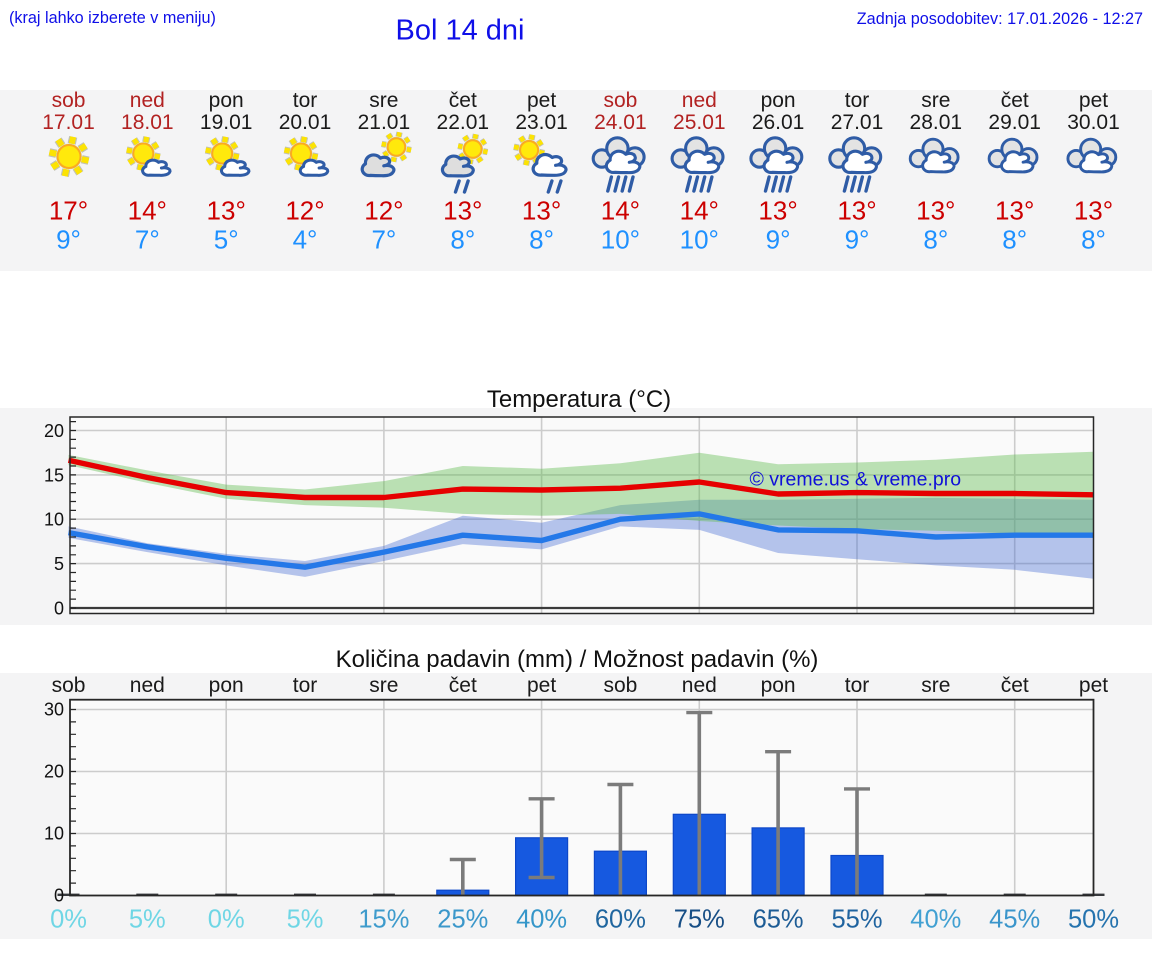 This screenshot has height=980, width=1152. Describe the element at coordinates (699, 122) in the screenshot. I see `svg-text: 25.01` at that location.